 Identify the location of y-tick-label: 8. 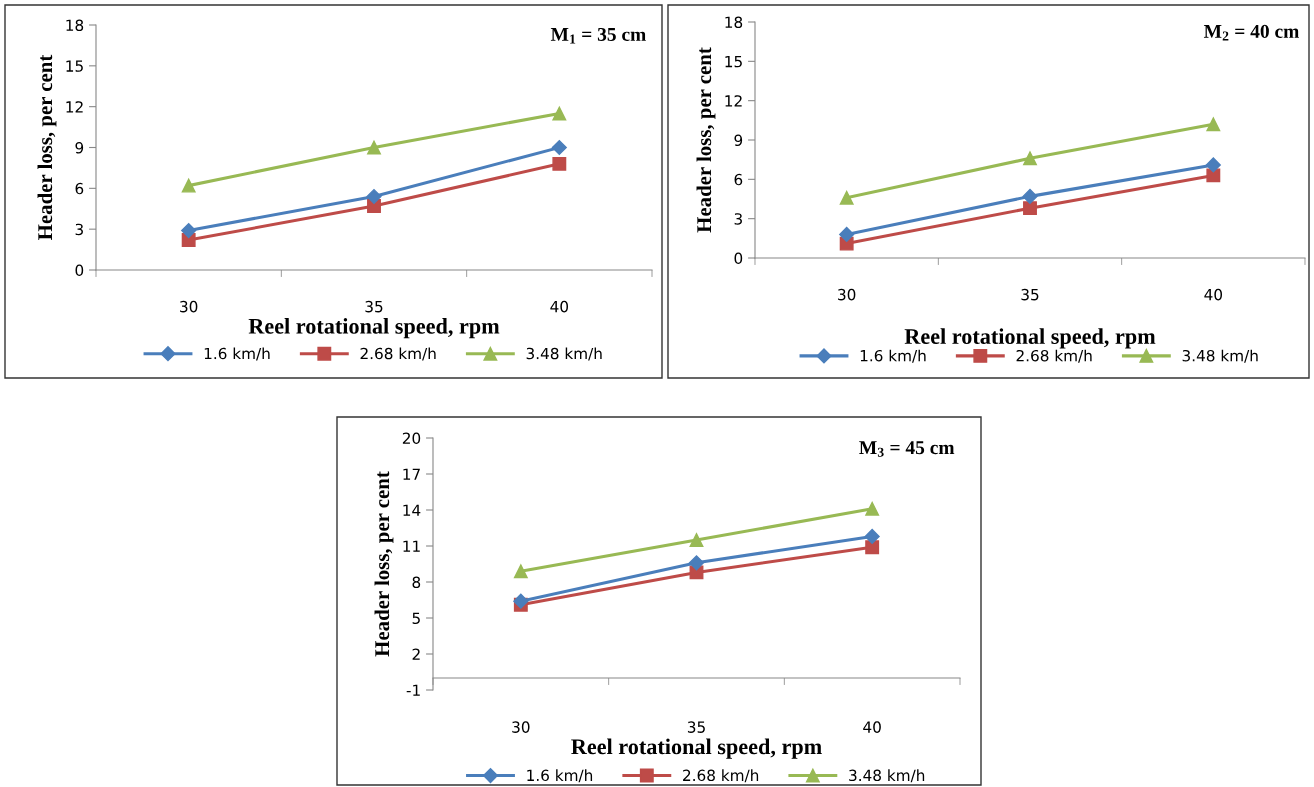
(416, 582).